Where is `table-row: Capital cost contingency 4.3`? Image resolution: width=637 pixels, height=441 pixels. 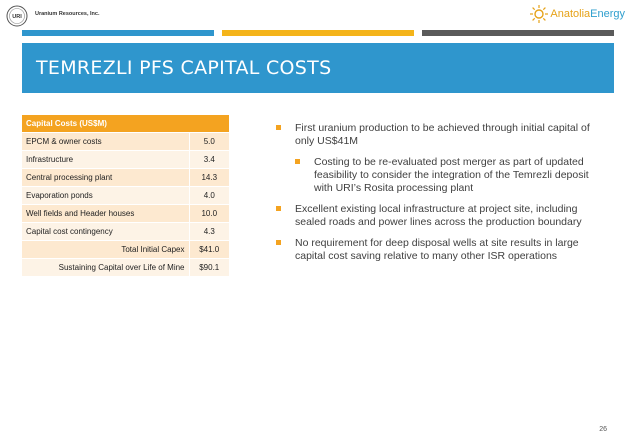
table-row: Capital cost contingency 4.3 is located at coordinates (125, 231).